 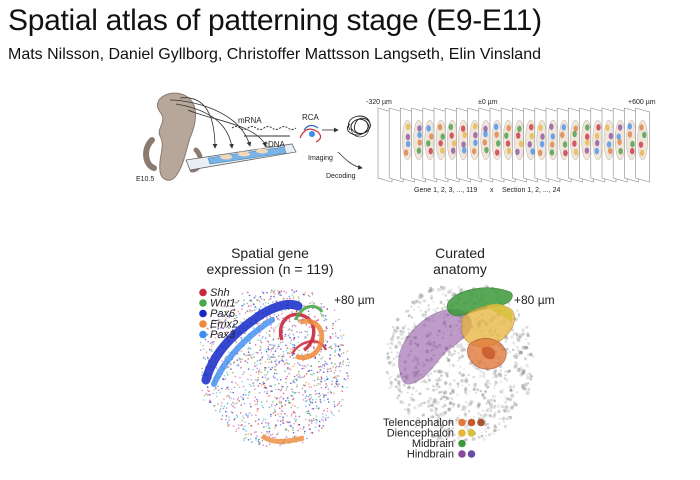 I want to click on legend-label: Pax3, so click(x=223, y=335).